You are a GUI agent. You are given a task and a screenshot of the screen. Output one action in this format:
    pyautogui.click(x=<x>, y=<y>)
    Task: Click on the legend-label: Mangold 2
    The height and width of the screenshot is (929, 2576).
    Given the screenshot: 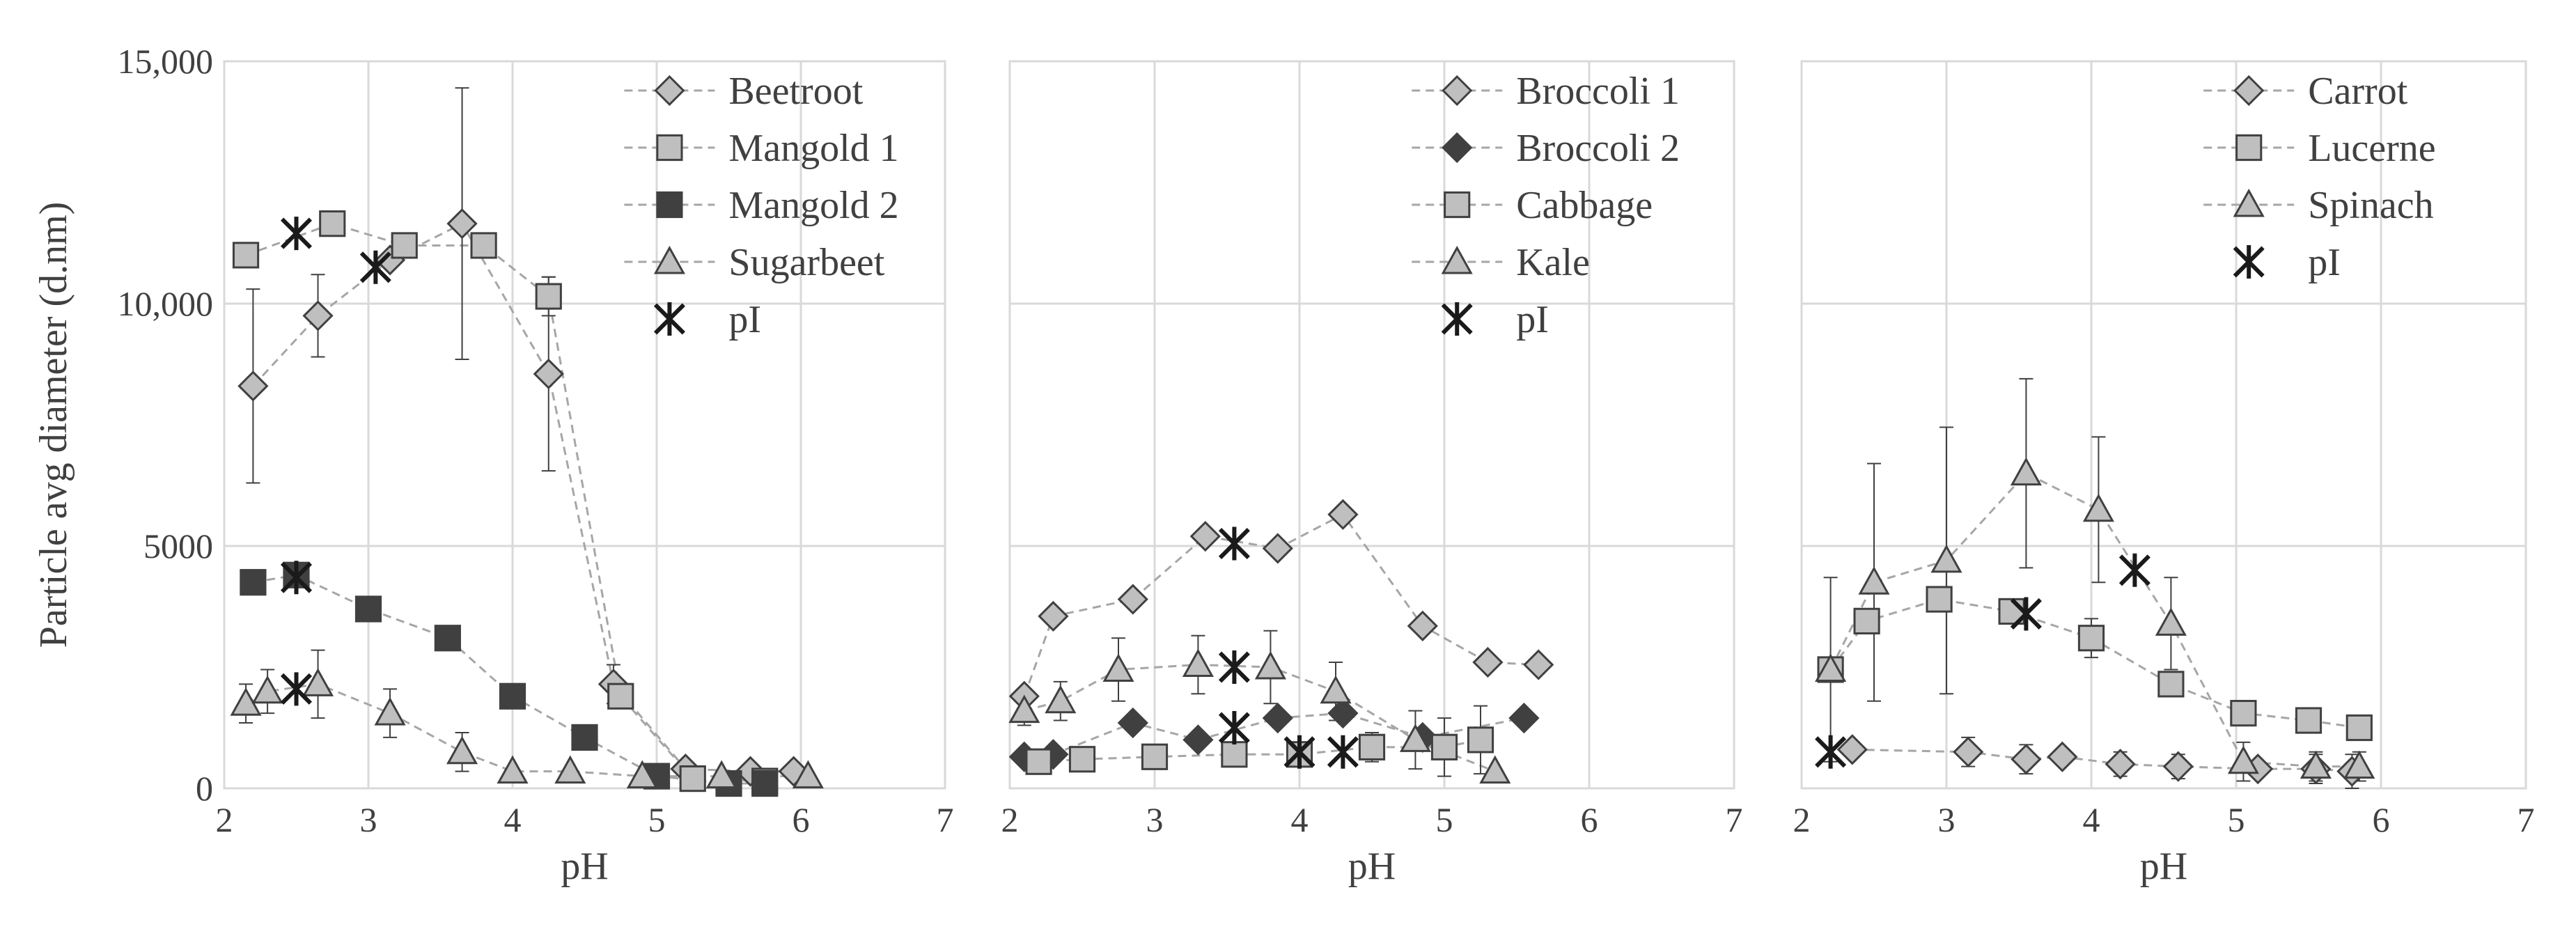 What is the action you would take?
    pyautogui.click(x=813, y=205)
    